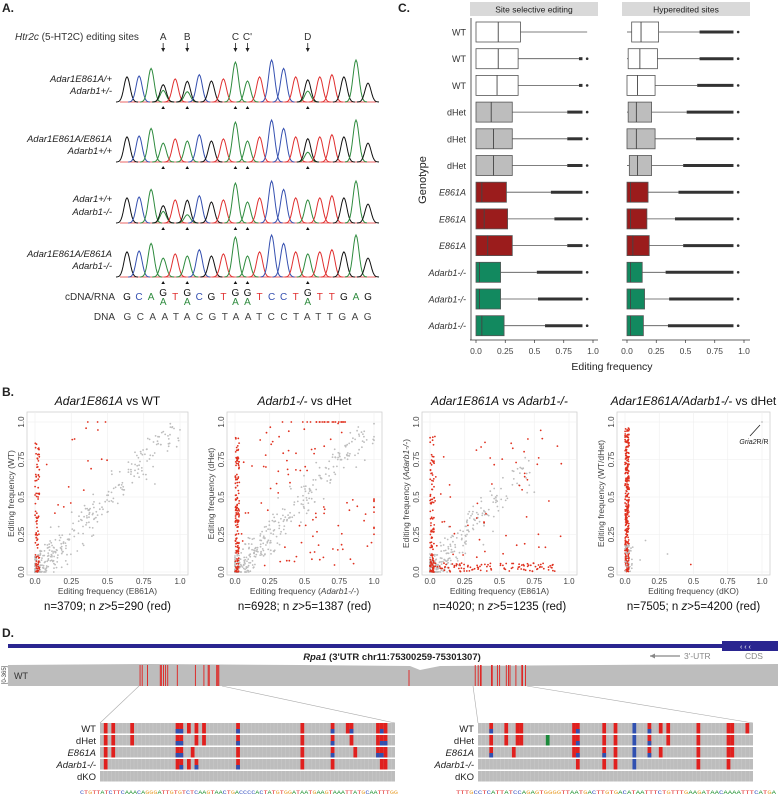  Describe the element at coordinates (147, 792) in the screenshot. I see `sequence-base: G` at that location.